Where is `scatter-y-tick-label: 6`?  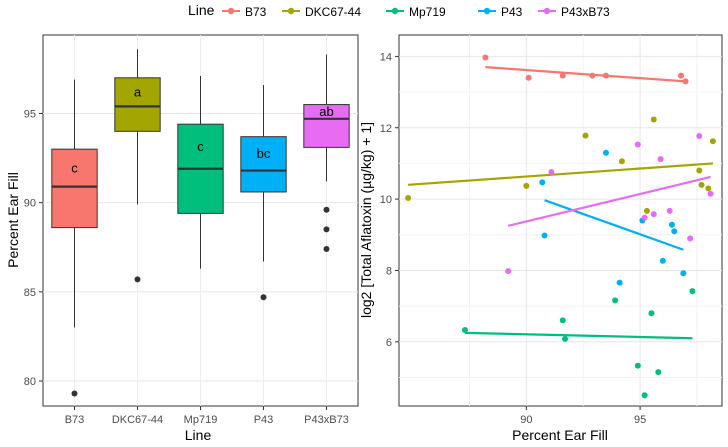
scatter-y-tick-label: 6 is located at coordinates (389, 343).